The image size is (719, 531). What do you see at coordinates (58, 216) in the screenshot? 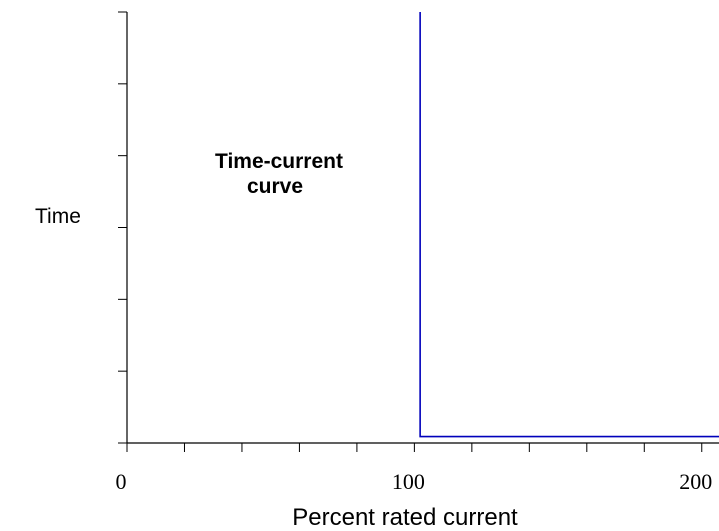
I see `y-axis-label: Time` at bounding box center [58, 216].